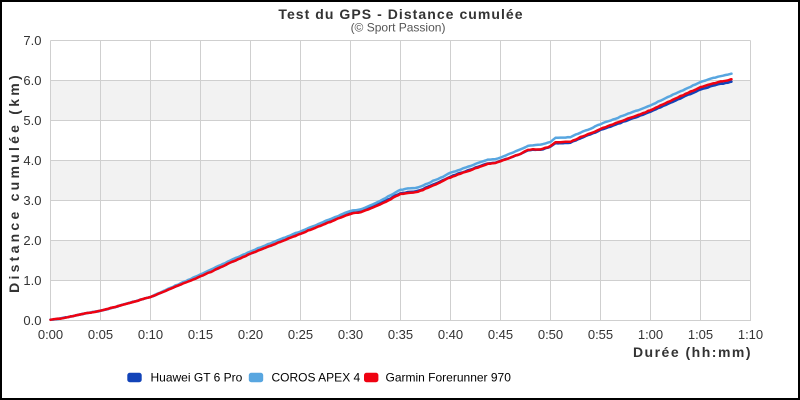 This screenshot has width=800, height=400. I want to click on svg-text: (© Sport Passion), so click(398, 28).